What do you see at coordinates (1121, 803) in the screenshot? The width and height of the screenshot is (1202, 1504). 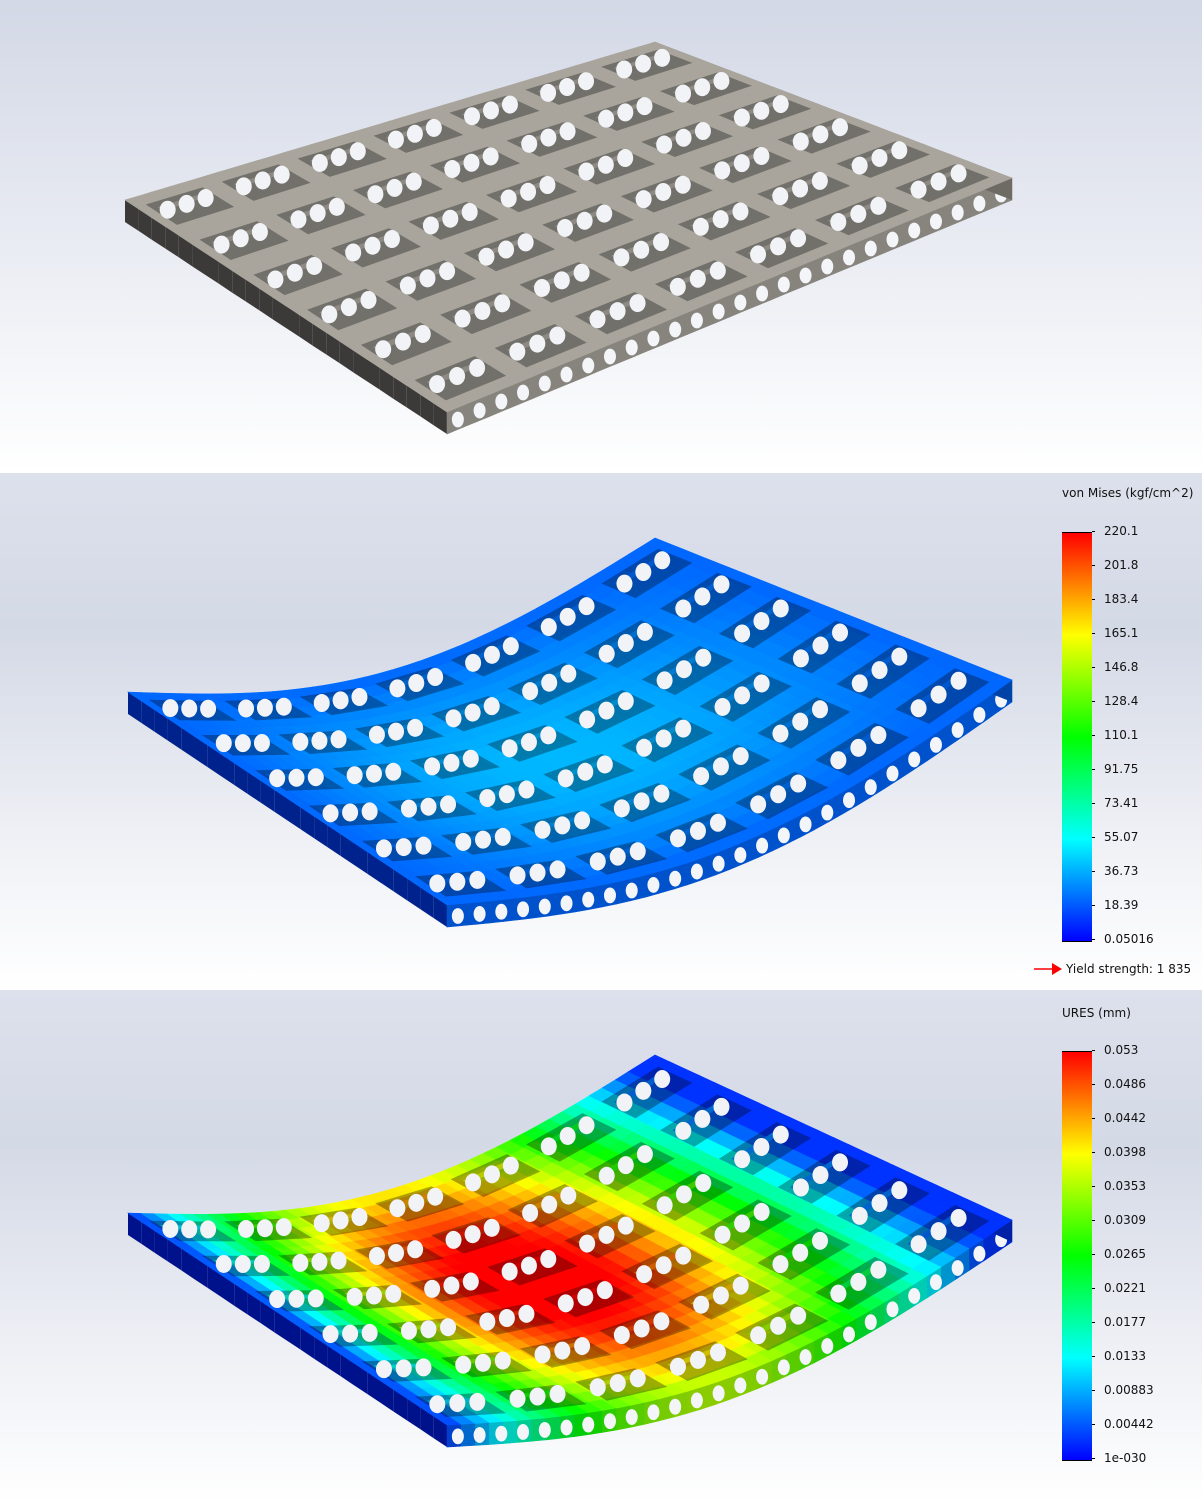 I see `scale-label: 73.41` at bounding box center [1121, 803].